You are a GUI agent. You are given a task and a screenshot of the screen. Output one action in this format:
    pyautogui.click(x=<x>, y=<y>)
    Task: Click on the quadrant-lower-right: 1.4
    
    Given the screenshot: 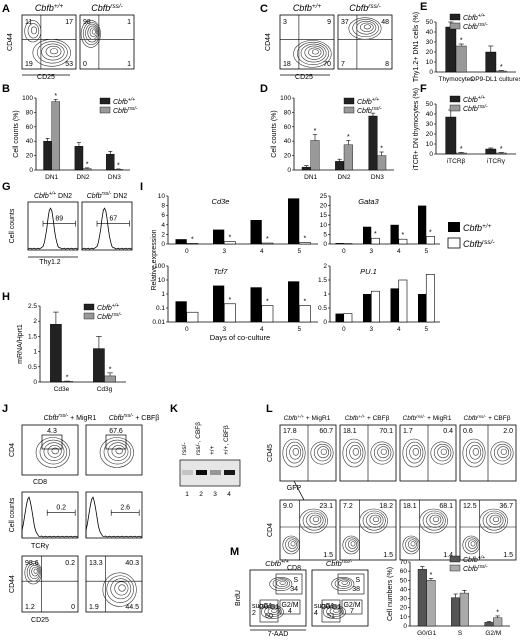 What is the action you would take?
    pyautogui.click(x=448, y=555)
    